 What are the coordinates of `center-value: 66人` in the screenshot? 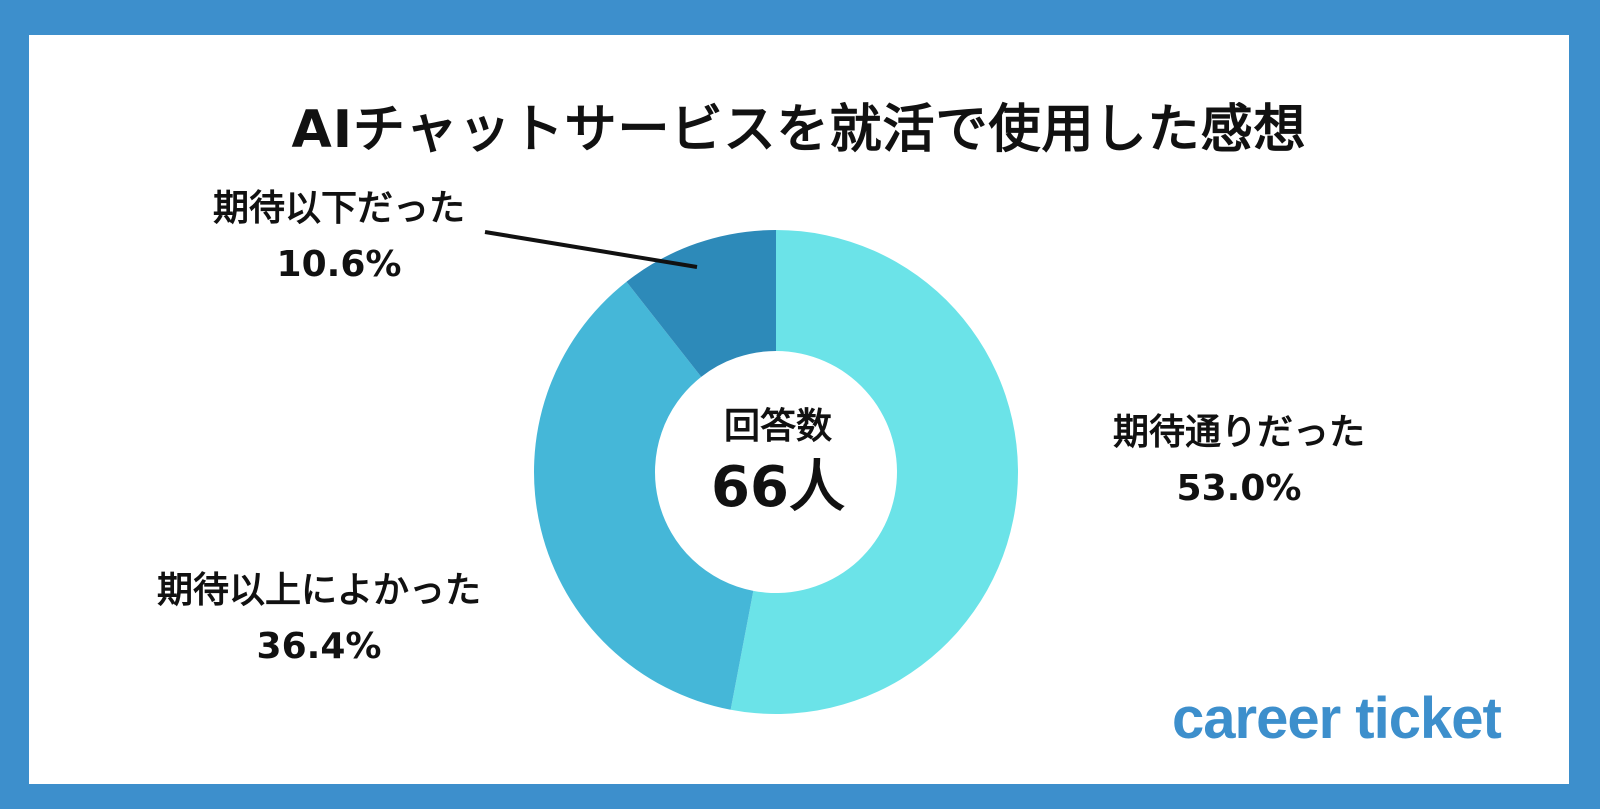 It's located at (778, 487).